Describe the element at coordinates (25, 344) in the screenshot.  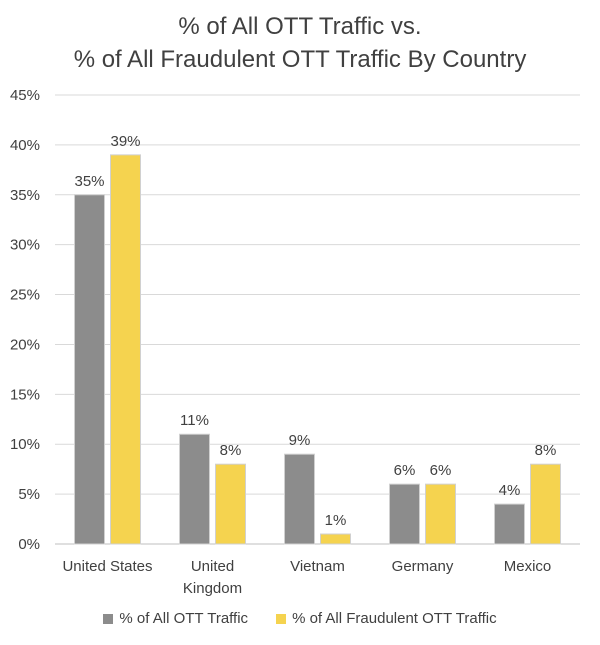
I see `y-tick-label: 20%` at that location.